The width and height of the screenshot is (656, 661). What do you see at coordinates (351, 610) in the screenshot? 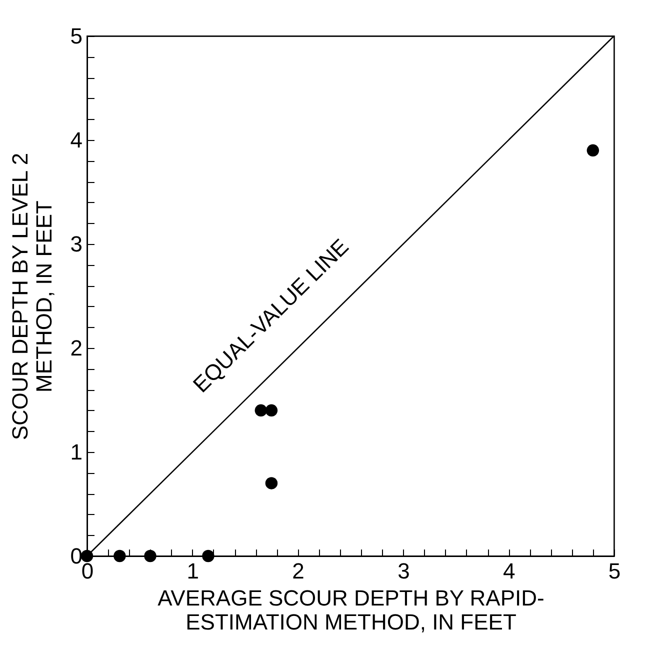
I see `x-axis-title: AVERAGE SCOUR DEPTH BY RAPID- ESTIMATION METHOD, IN FEET` at bounding box center [351, 610].